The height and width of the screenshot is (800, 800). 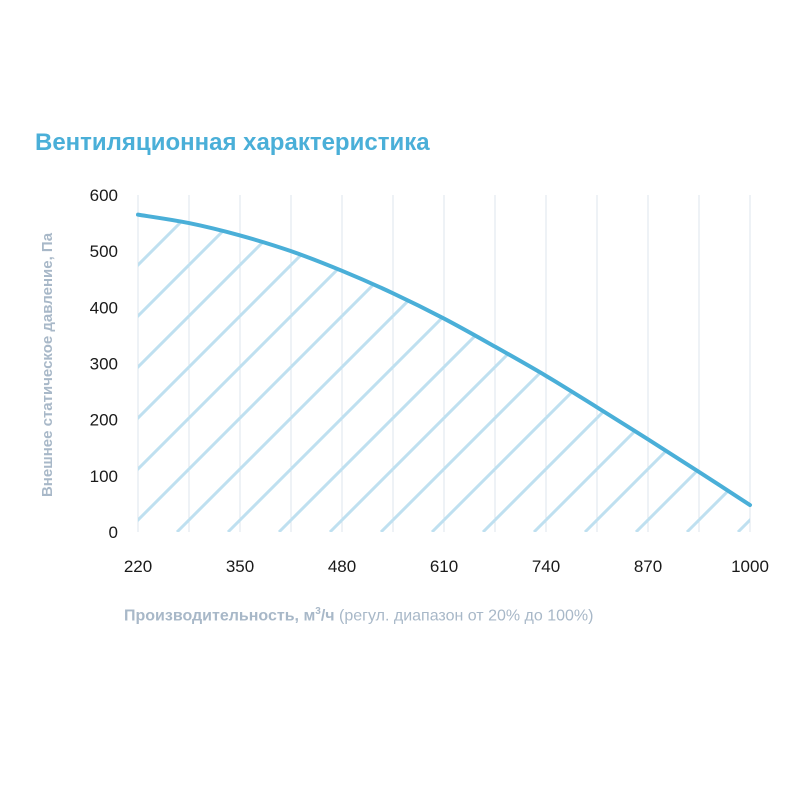 I want to click on x-axis-label-unit: /ч, so click(x=327, y=616).